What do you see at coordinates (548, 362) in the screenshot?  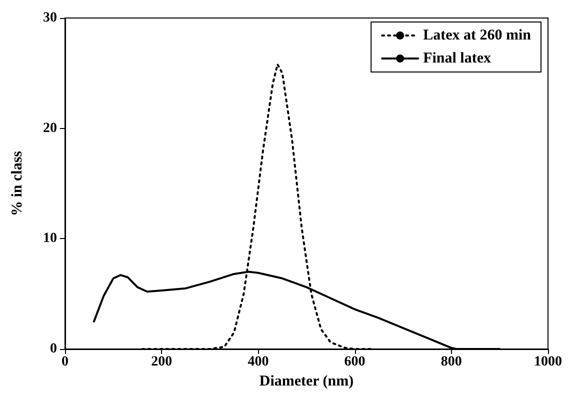 I see `x-tick-label: 1000` at bounding box center [548, 362].